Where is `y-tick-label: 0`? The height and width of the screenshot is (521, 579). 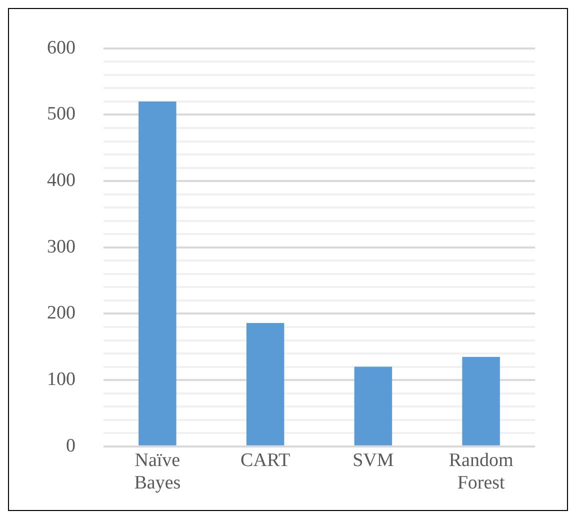 y-tick-label: 0 is located at coordinates (71, 445).